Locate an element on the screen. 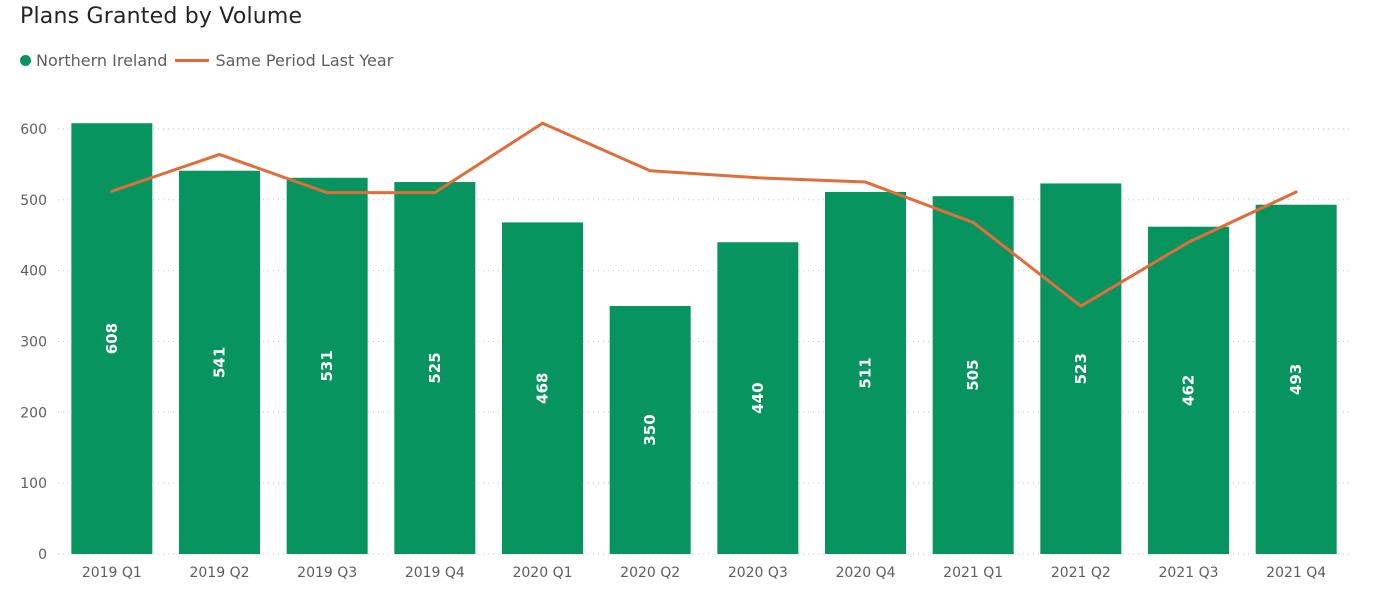  legend-marker-same-period-last-year is located at coordinates (192, 60).